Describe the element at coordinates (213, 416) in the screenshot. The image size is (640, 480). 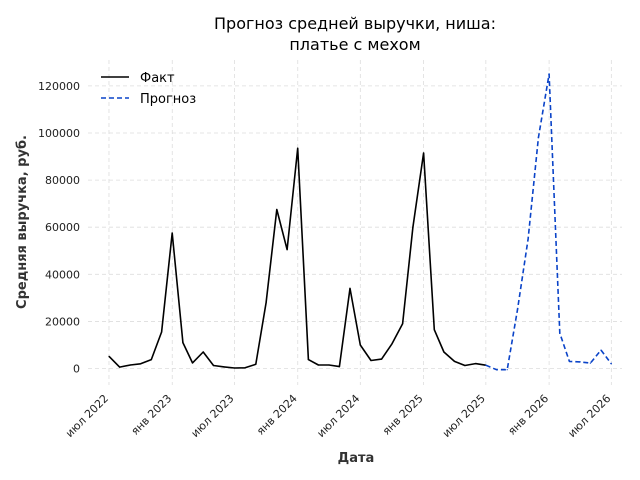
I see `x-tick-label: июл 2023` at that location.